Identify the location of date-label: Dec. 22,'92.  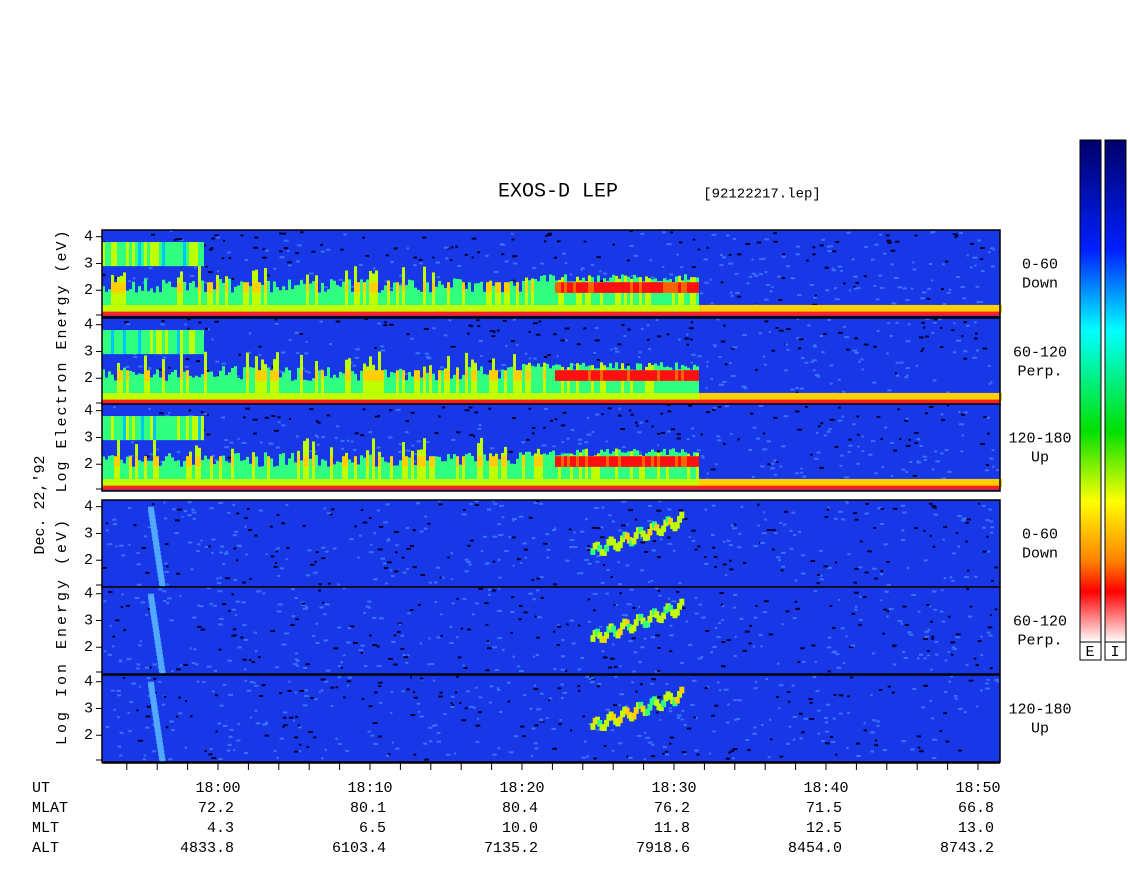
(40, 504).